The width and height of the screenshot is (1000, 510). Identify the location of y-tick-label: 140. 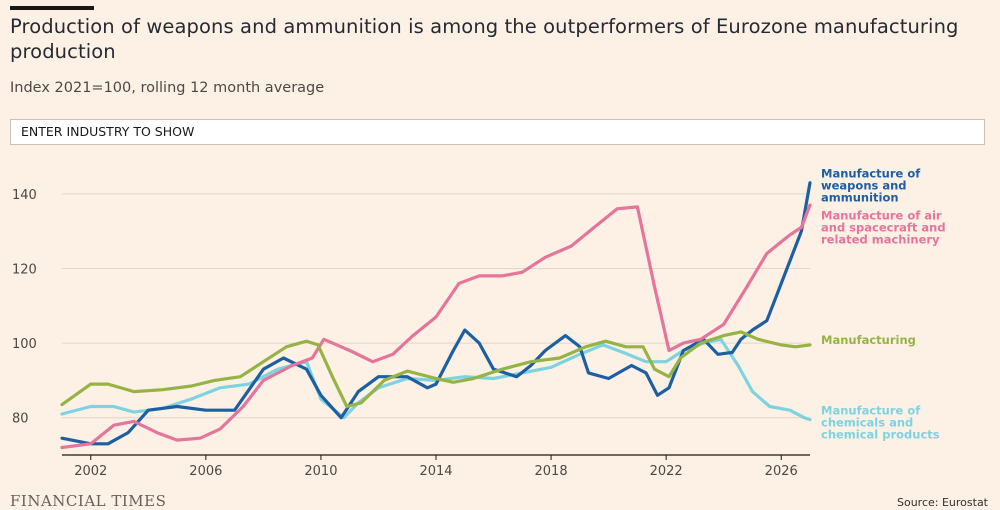
(24, 195).